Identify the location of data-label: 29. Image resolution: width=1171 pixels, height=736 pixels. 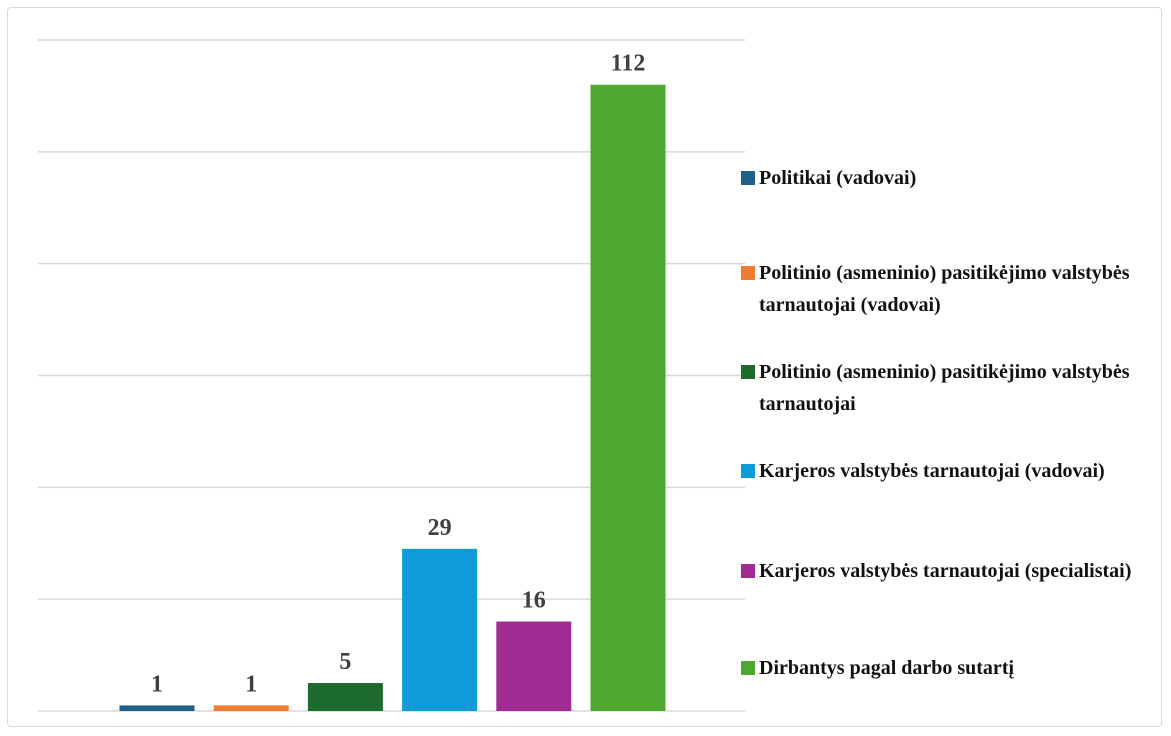
(440, 528).